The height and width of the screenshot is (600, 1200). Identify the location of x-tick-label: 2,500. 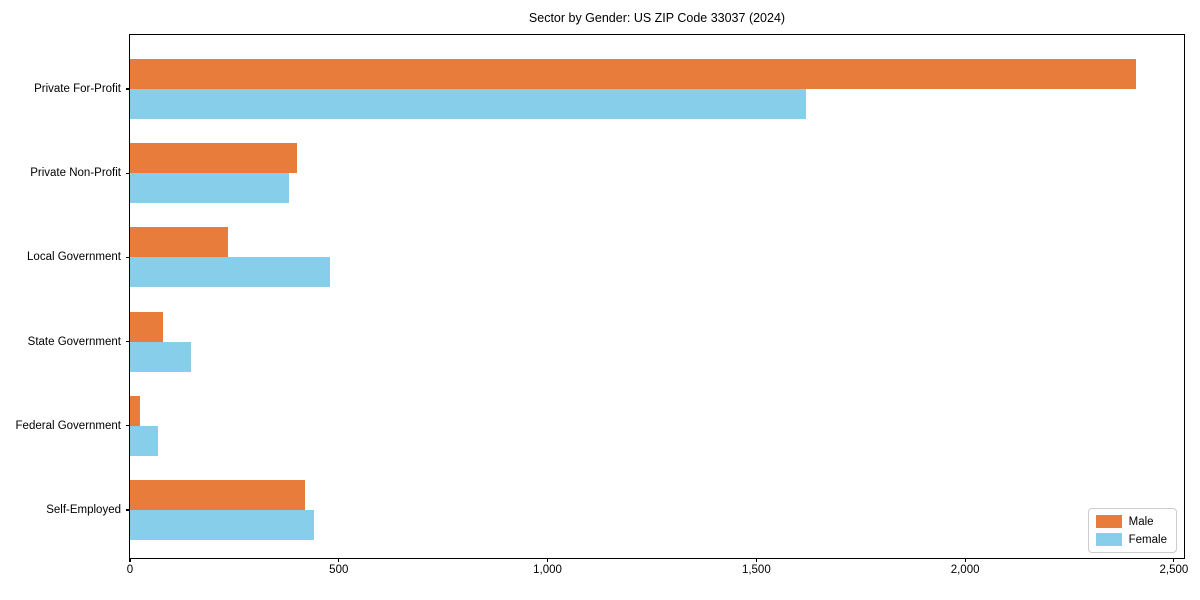
(1174, 570).